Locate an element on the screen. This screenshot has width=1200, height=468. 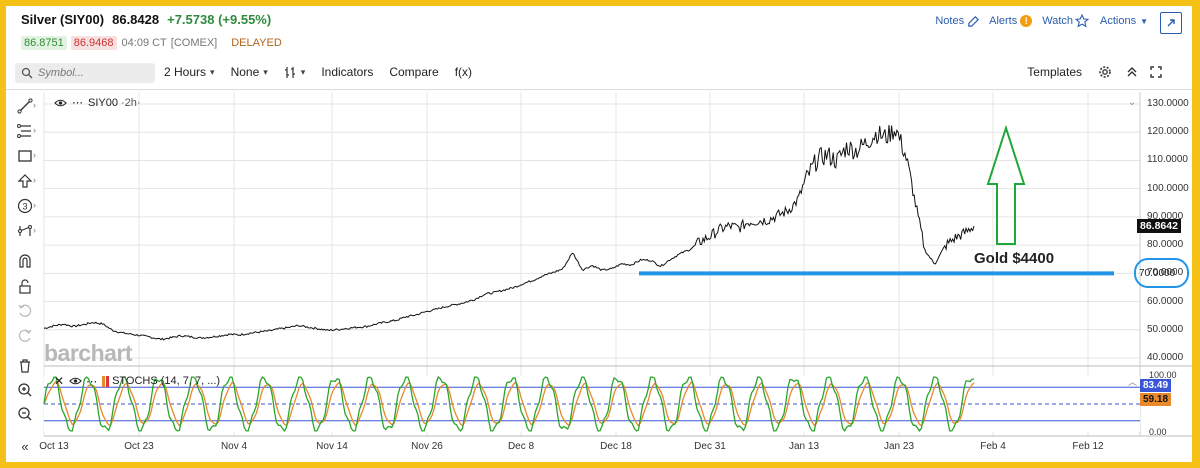
up-arrow-annotation is located at coordinates (1006, 184).